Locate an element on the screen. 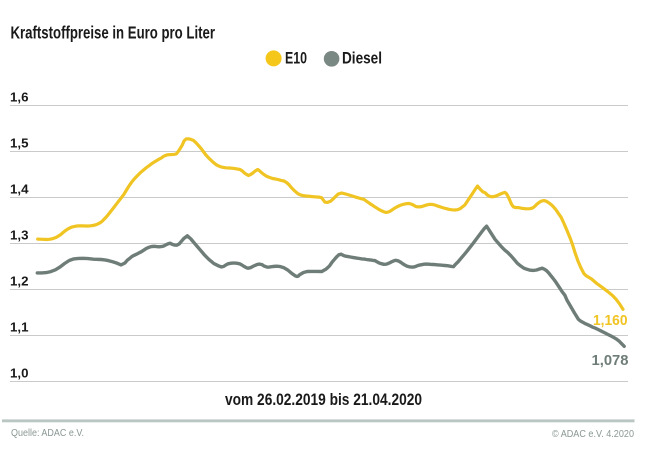  svg-text: 1,4 is located at coordinates (19, 189).